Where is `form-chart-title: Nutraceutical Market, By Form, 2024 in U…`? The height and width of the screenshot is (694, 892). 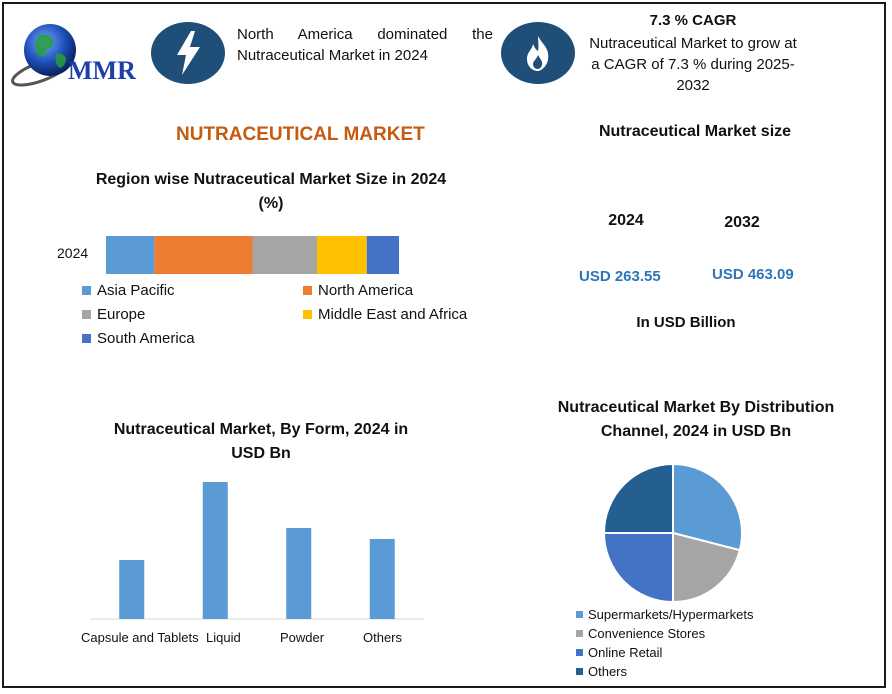 form-chart-title: Nutraceutical Market, By Form, 2024 in U… is located at coordinates (261, 441).